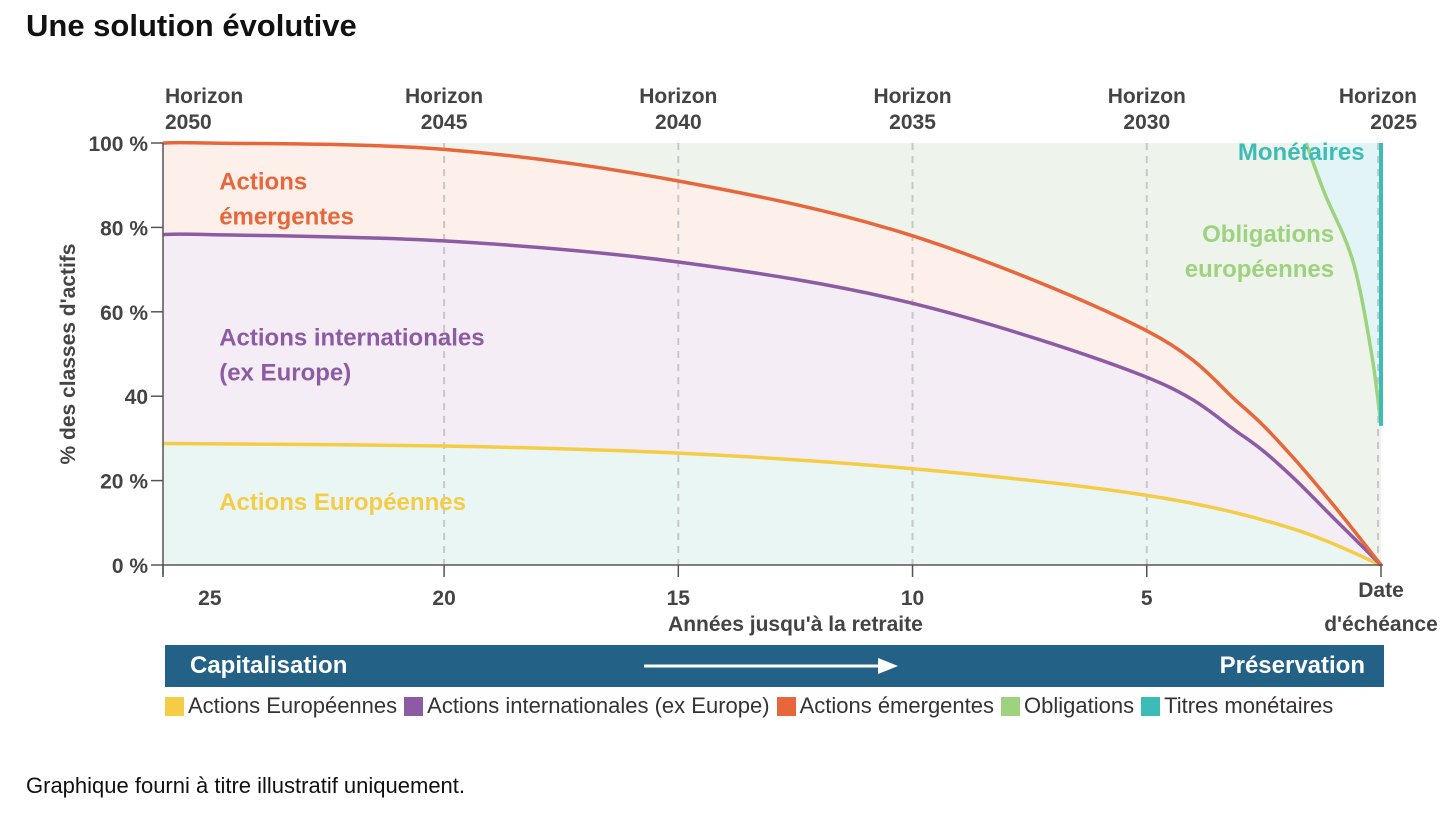 This screenshot has height=820, width=1456. I want to click on legend-item: Actions internationales (ex Europe), so click(587, 706).